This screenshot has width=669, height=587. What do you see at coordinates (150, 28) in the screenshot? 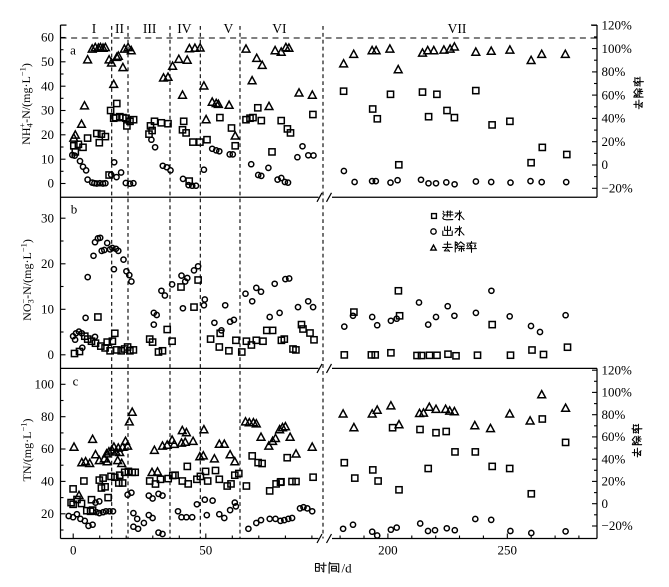
I see `svg-text: III` at bounding box center [150, 28].